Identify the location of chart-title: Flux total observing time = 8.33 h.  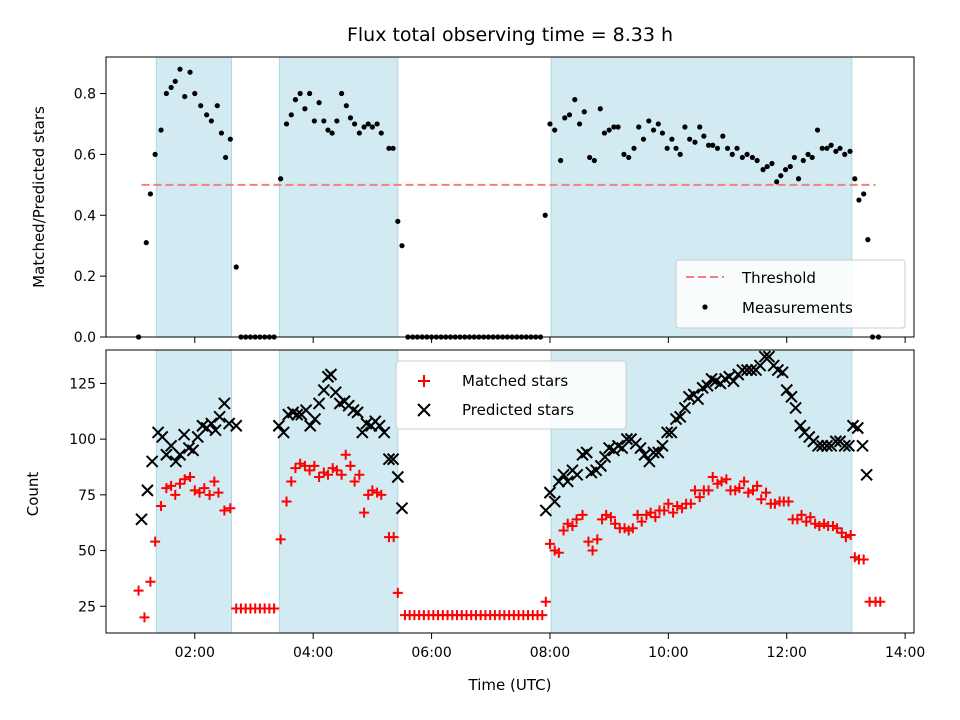
(510, 35).